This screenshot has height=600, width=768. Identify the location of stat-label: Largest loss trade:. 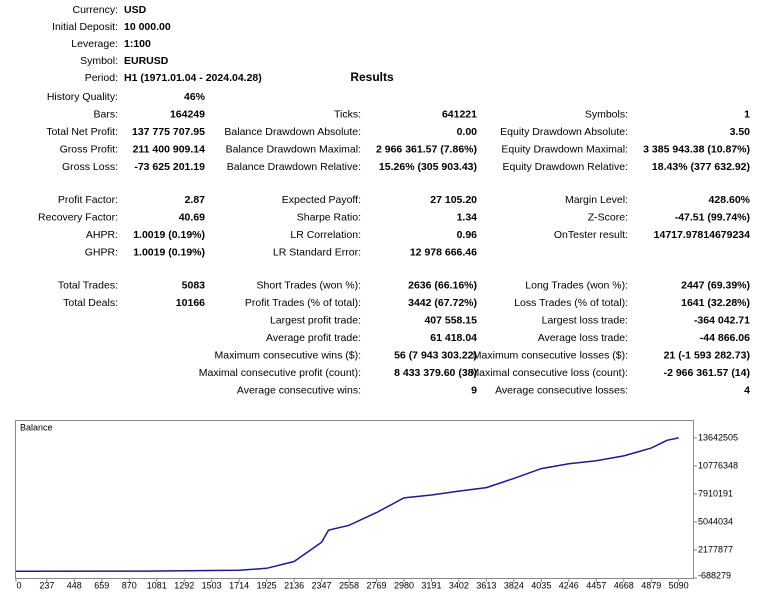
(585, 320).